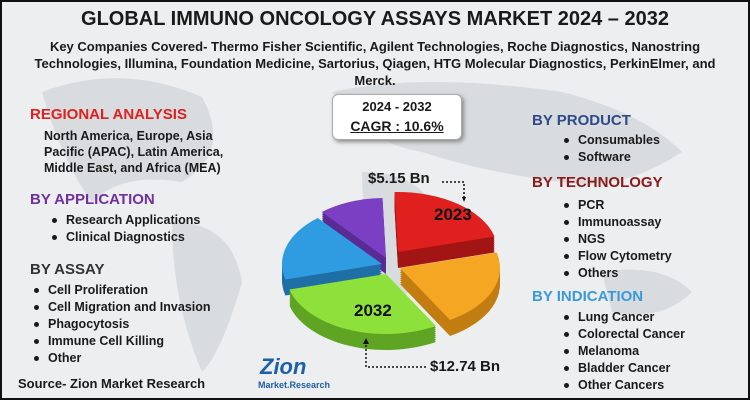 The height and width of the screenshot is (400, 750). I want to click on pie-label: 2023, so click(453, 214).